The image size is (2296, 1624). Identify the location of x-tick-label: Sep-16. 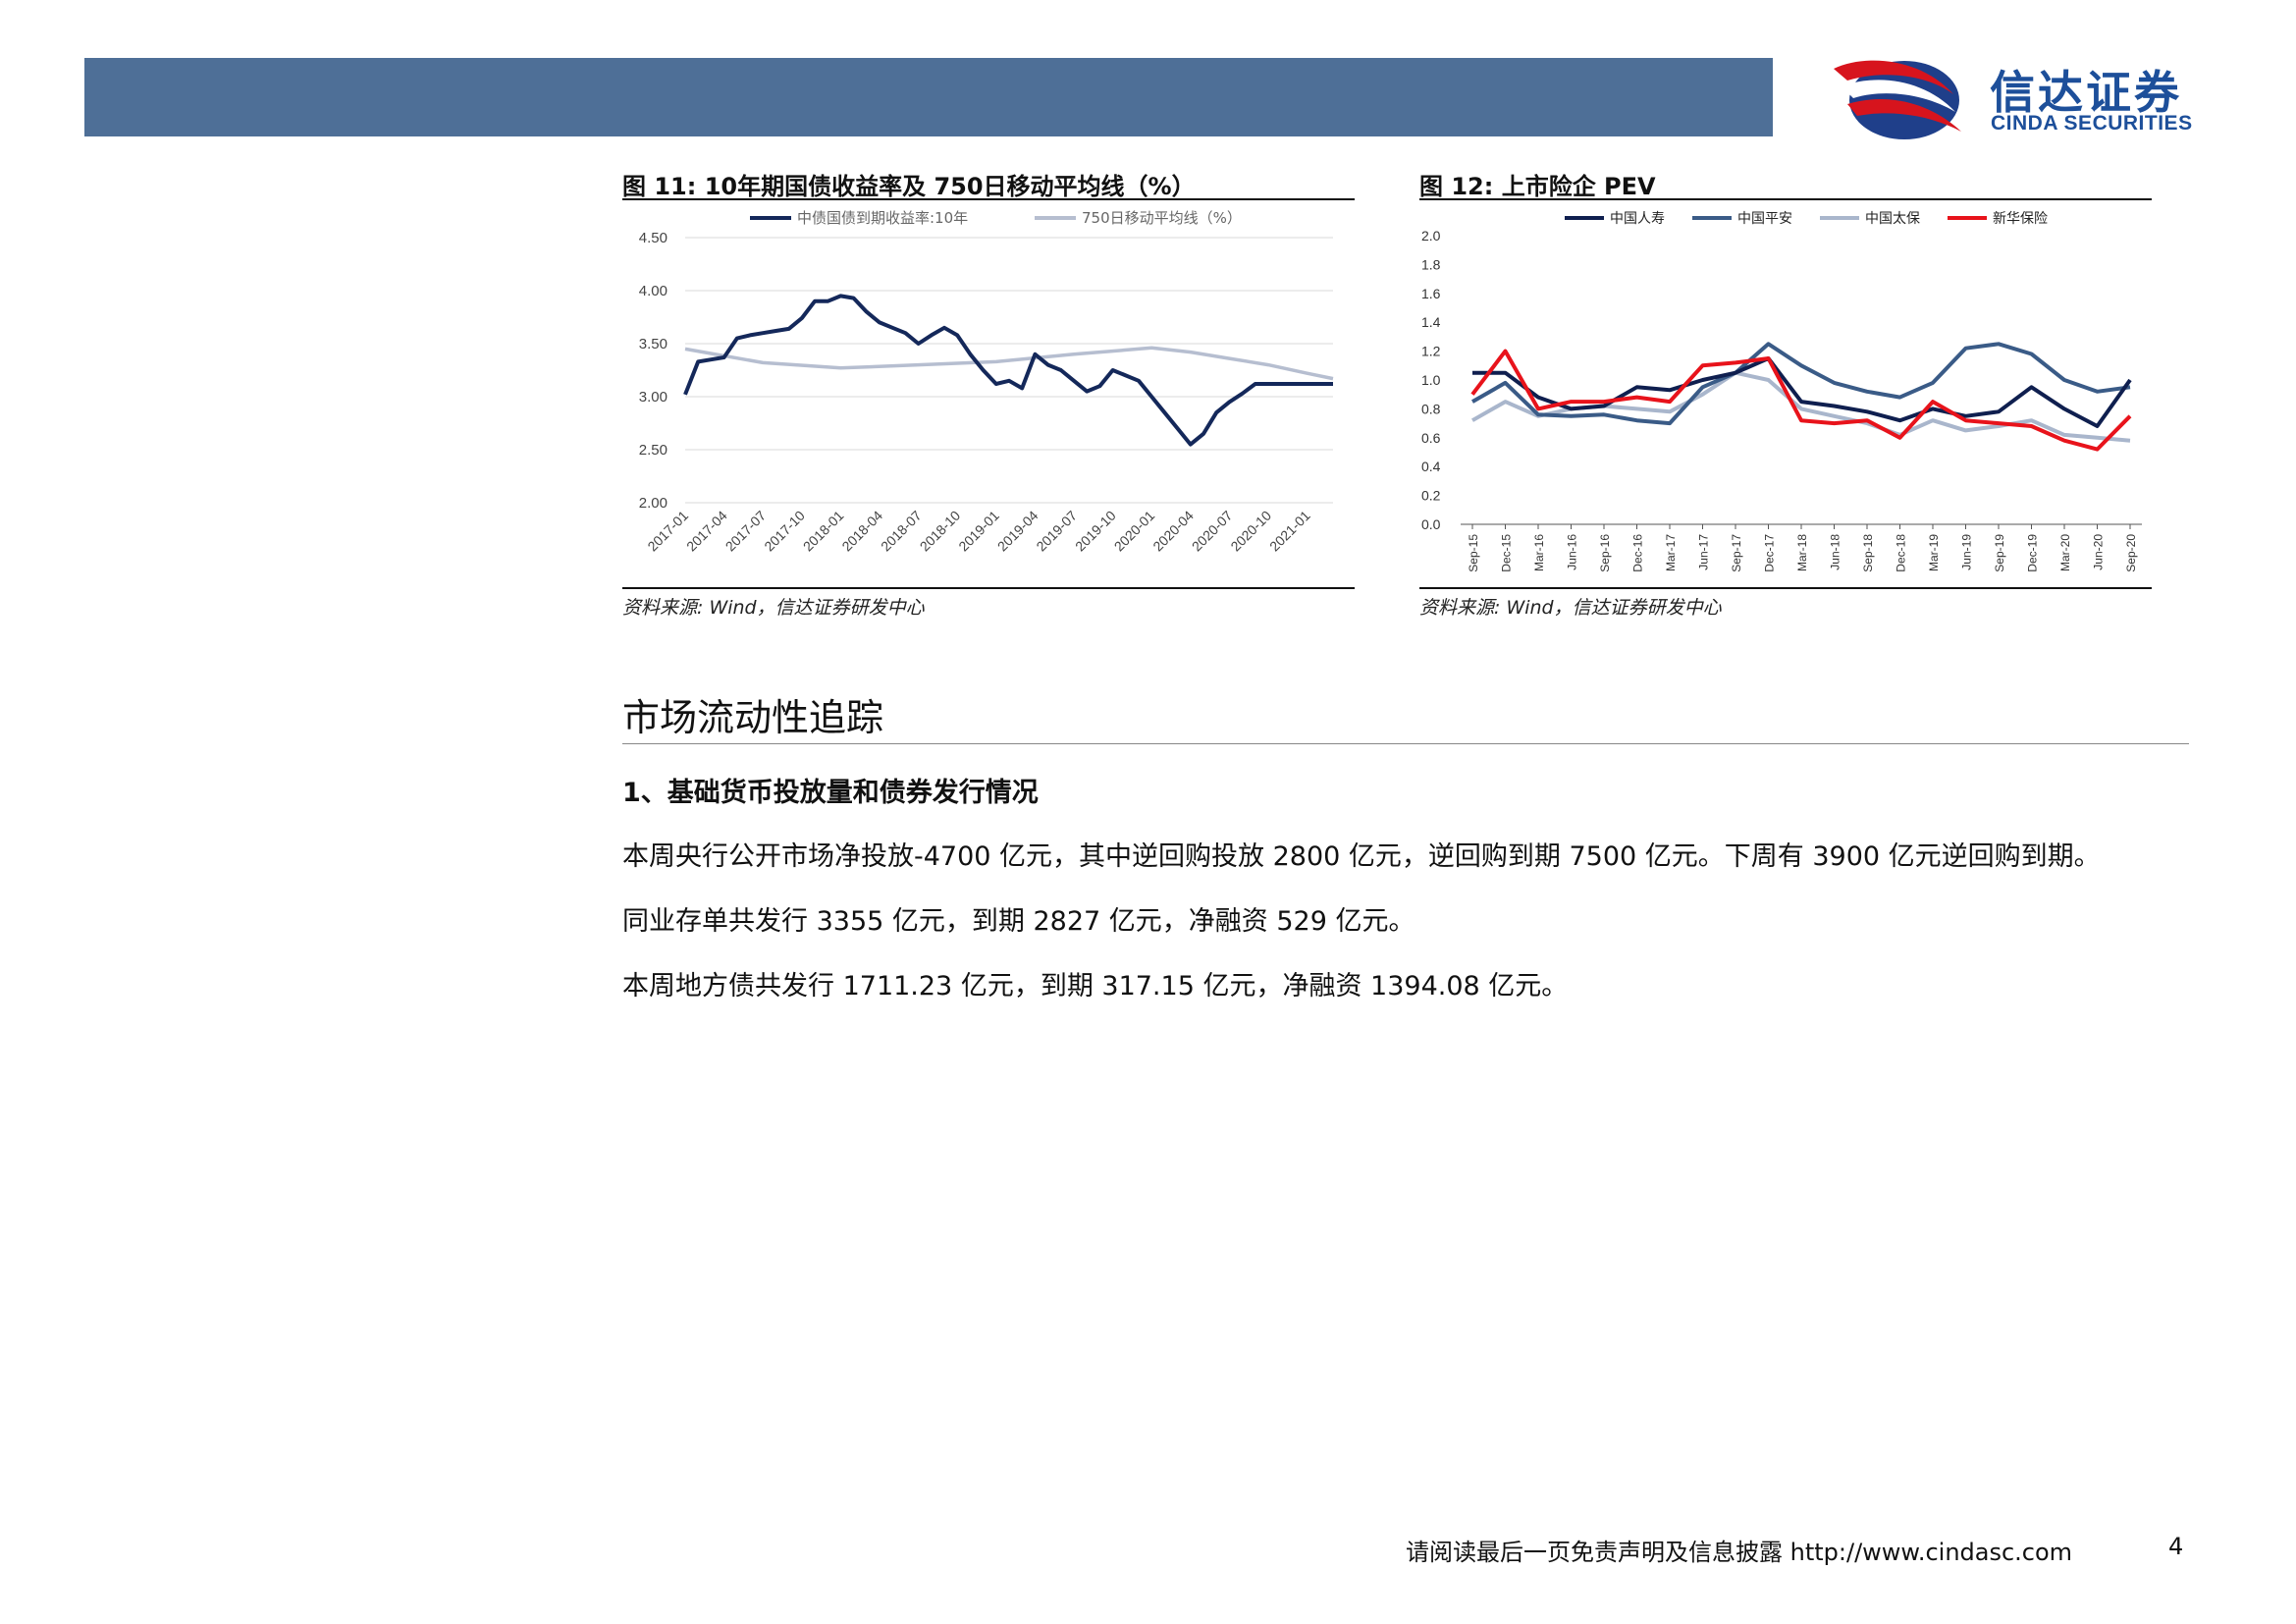
(1605, 553).